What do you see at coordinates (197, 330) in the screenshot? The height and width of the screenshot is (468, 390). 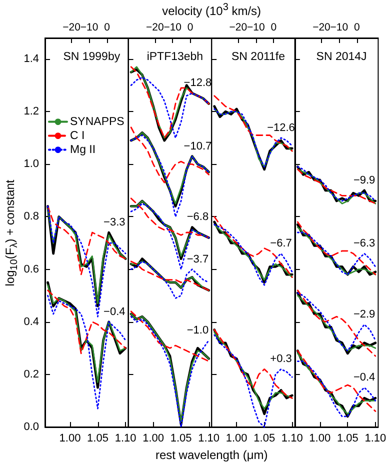 I see `annotation: −1.0` at bounding box center [197, 330].